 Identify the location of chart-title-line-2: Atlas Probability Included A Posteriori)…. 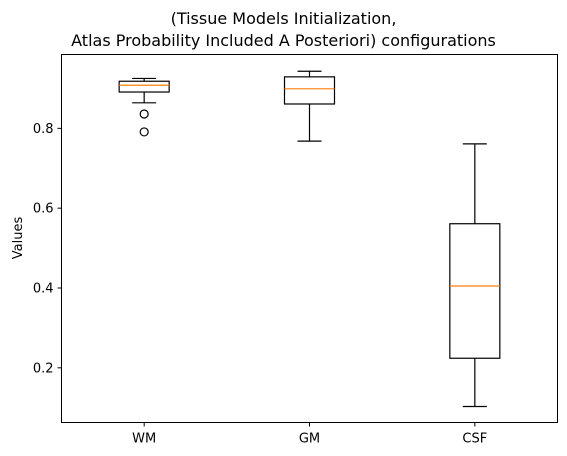
(283, 40).